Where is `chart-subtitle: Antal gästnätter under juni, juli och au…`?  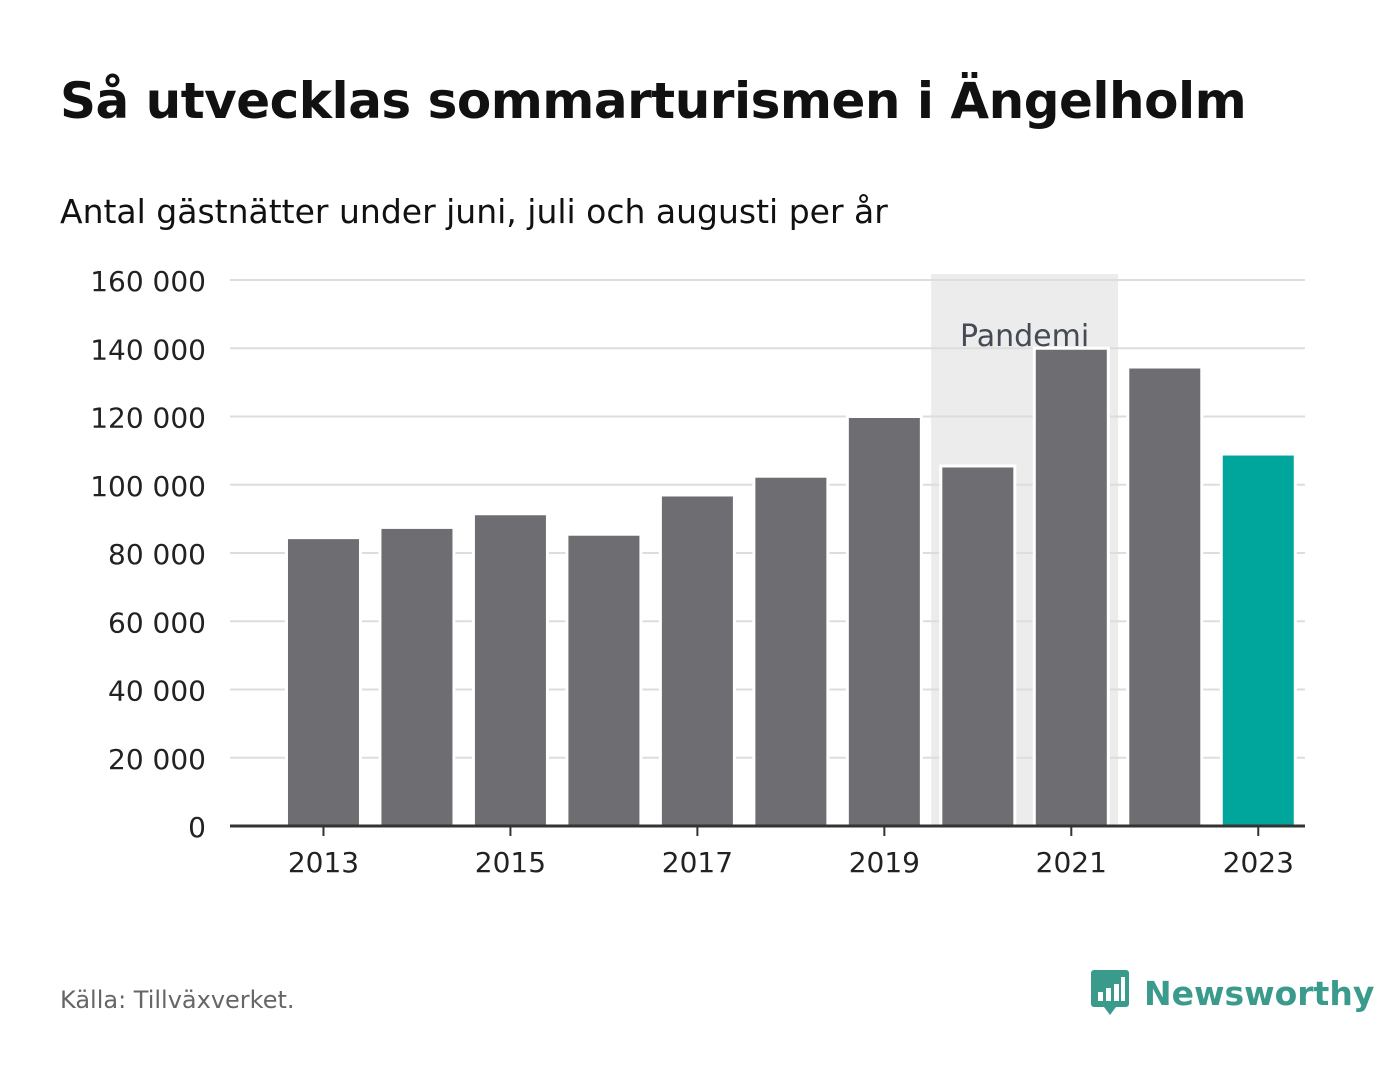
chart-subtitle: Antal gästnätter under juni, juli och au… is located at coordinates (474, 211).